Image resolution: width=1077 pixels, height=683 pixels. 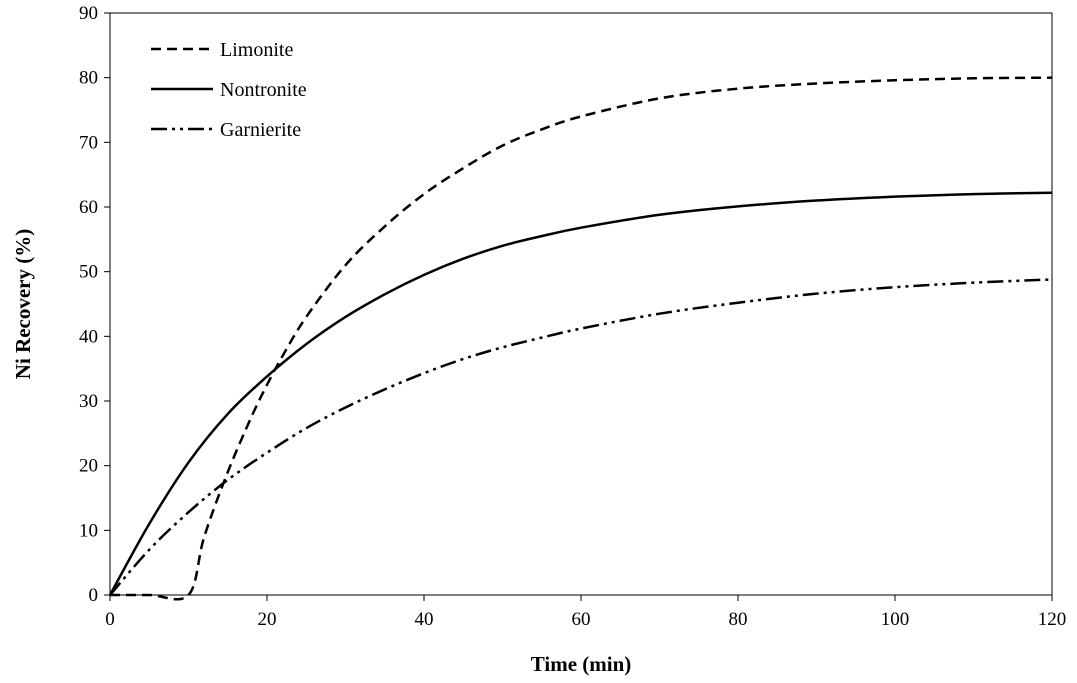 What do you see at coordinates (895, 619) in the screenshot?
I see `x-tick-label: 100` at bounding box center [895, 619].